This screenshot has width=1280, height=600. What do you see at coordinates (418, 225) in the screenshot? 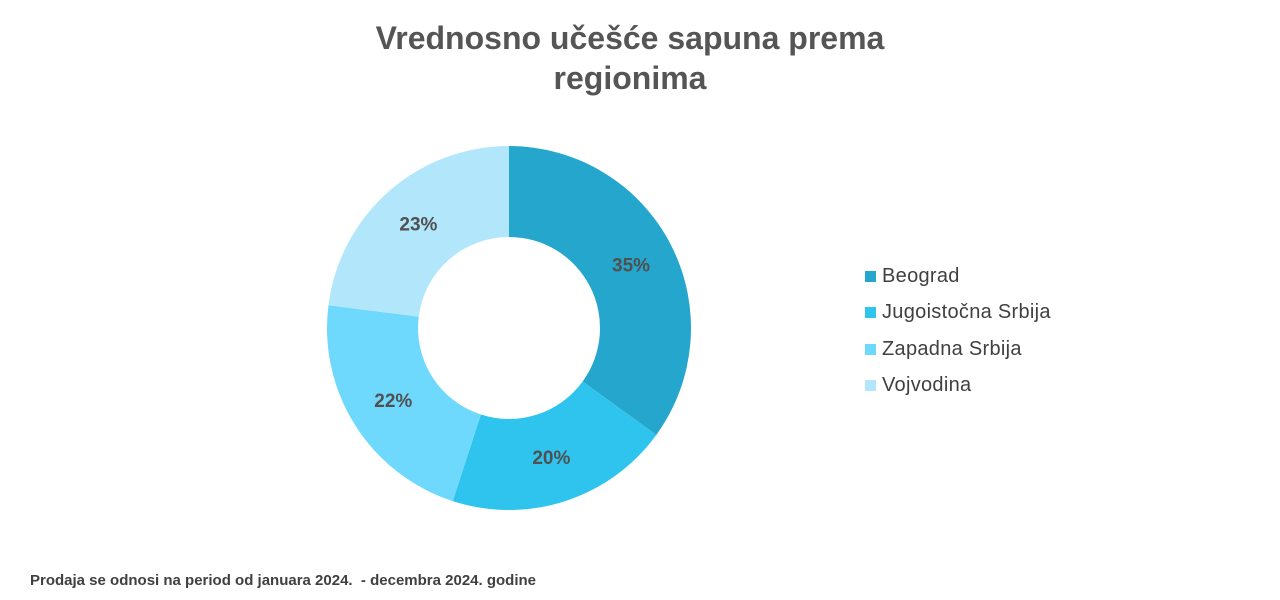
I see `data-label-vojvodina: 23%` at bounding box center [418, 225].